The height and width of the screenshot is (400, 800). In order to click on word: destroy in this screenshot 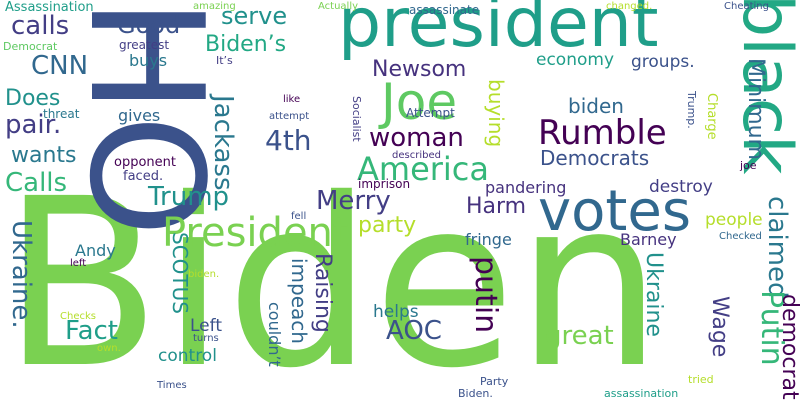, I will do `click(681, 187)`.